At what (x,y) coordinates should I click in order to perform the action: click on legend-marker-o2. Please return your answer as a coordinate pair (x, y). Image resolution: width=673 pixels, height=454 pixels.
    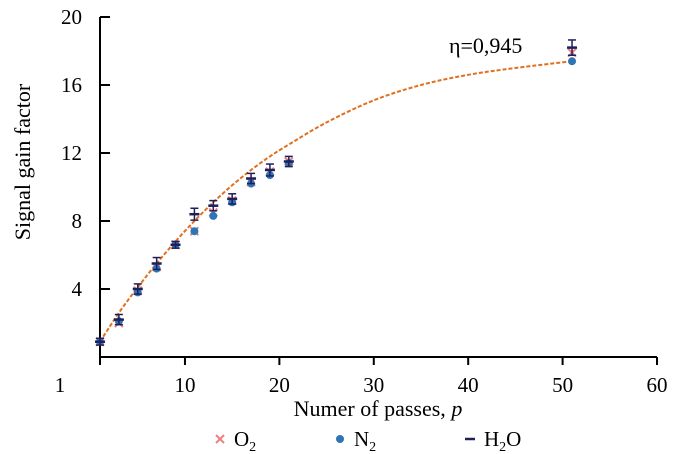
    Looking at the image, I should click on (220, 439).